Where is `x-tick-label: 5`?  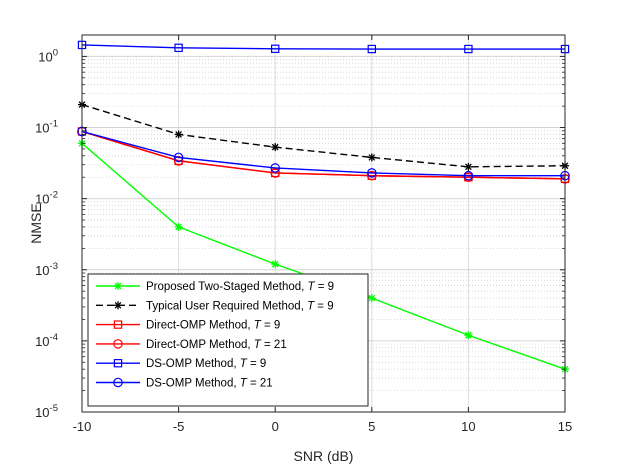
x-tick-label: 5 is located at coordinates (371, 426).